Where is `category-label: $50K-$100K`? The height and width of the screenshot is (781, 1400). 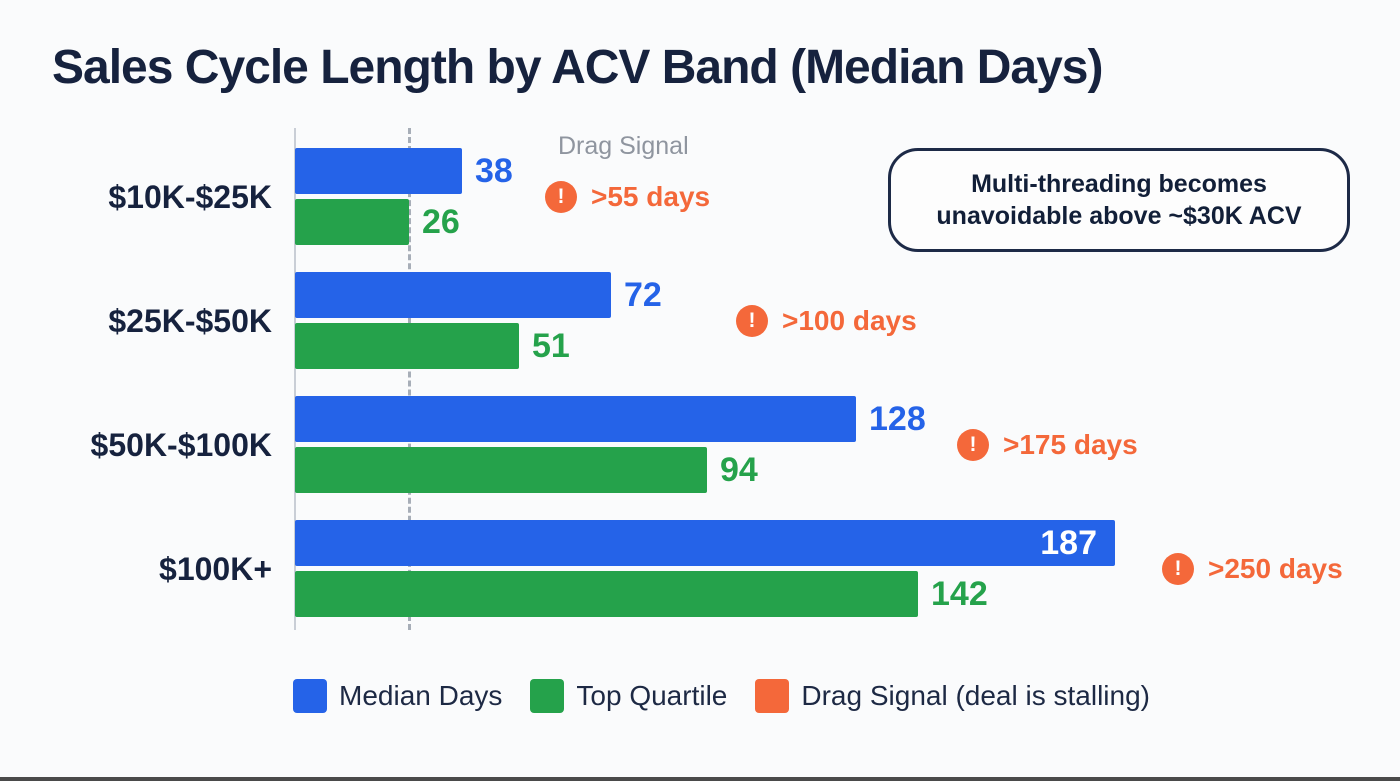
category-label: $50K-$100K is located at coordinates (181, 444).